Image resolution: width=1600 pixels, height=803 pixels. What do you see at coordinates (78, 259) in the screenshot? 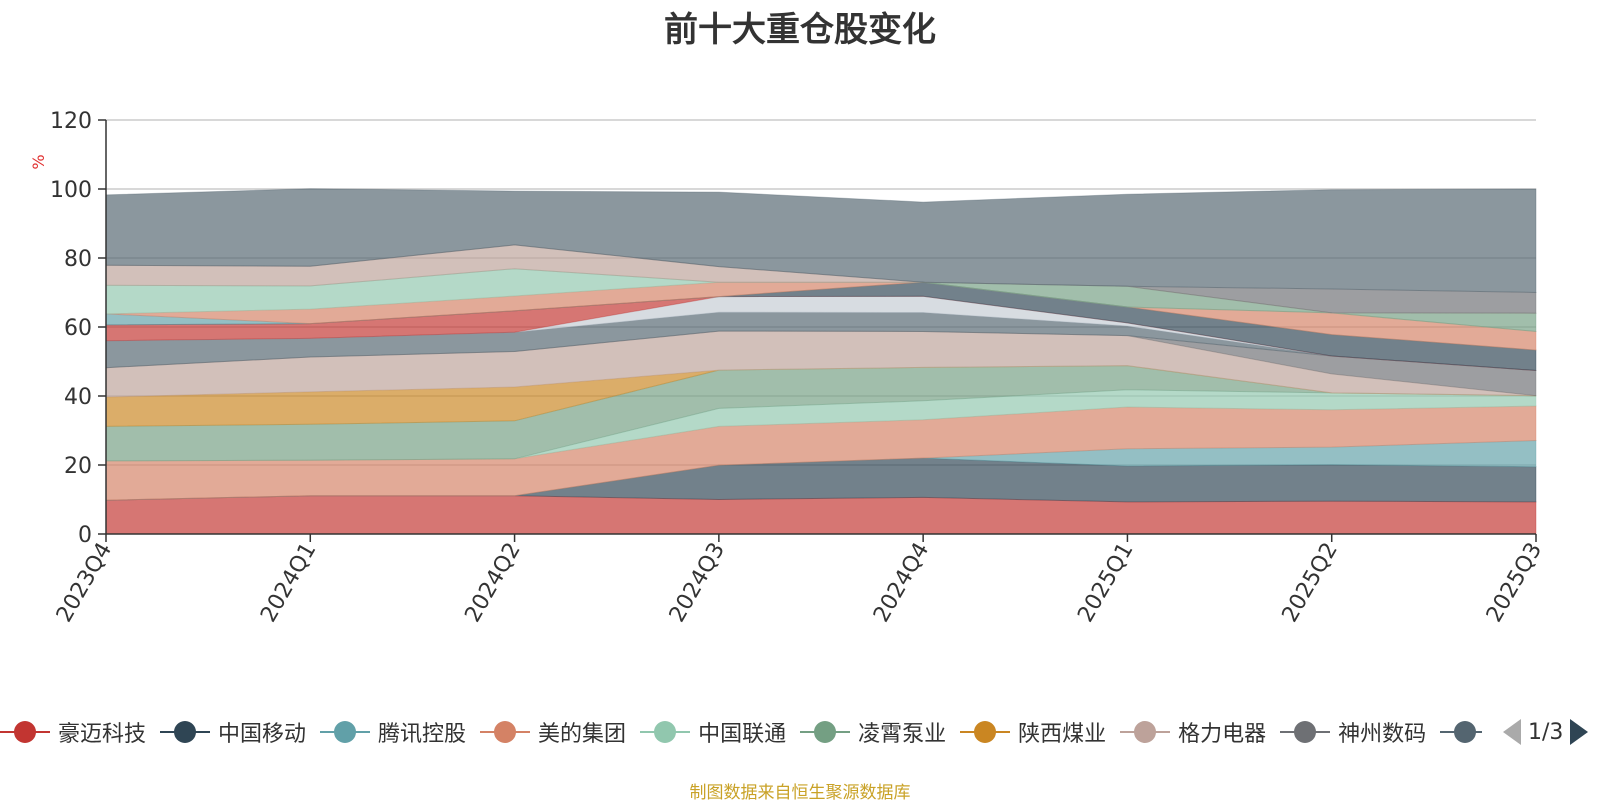
I see `y-tick-label: 80` at bounding box center [78, 259].